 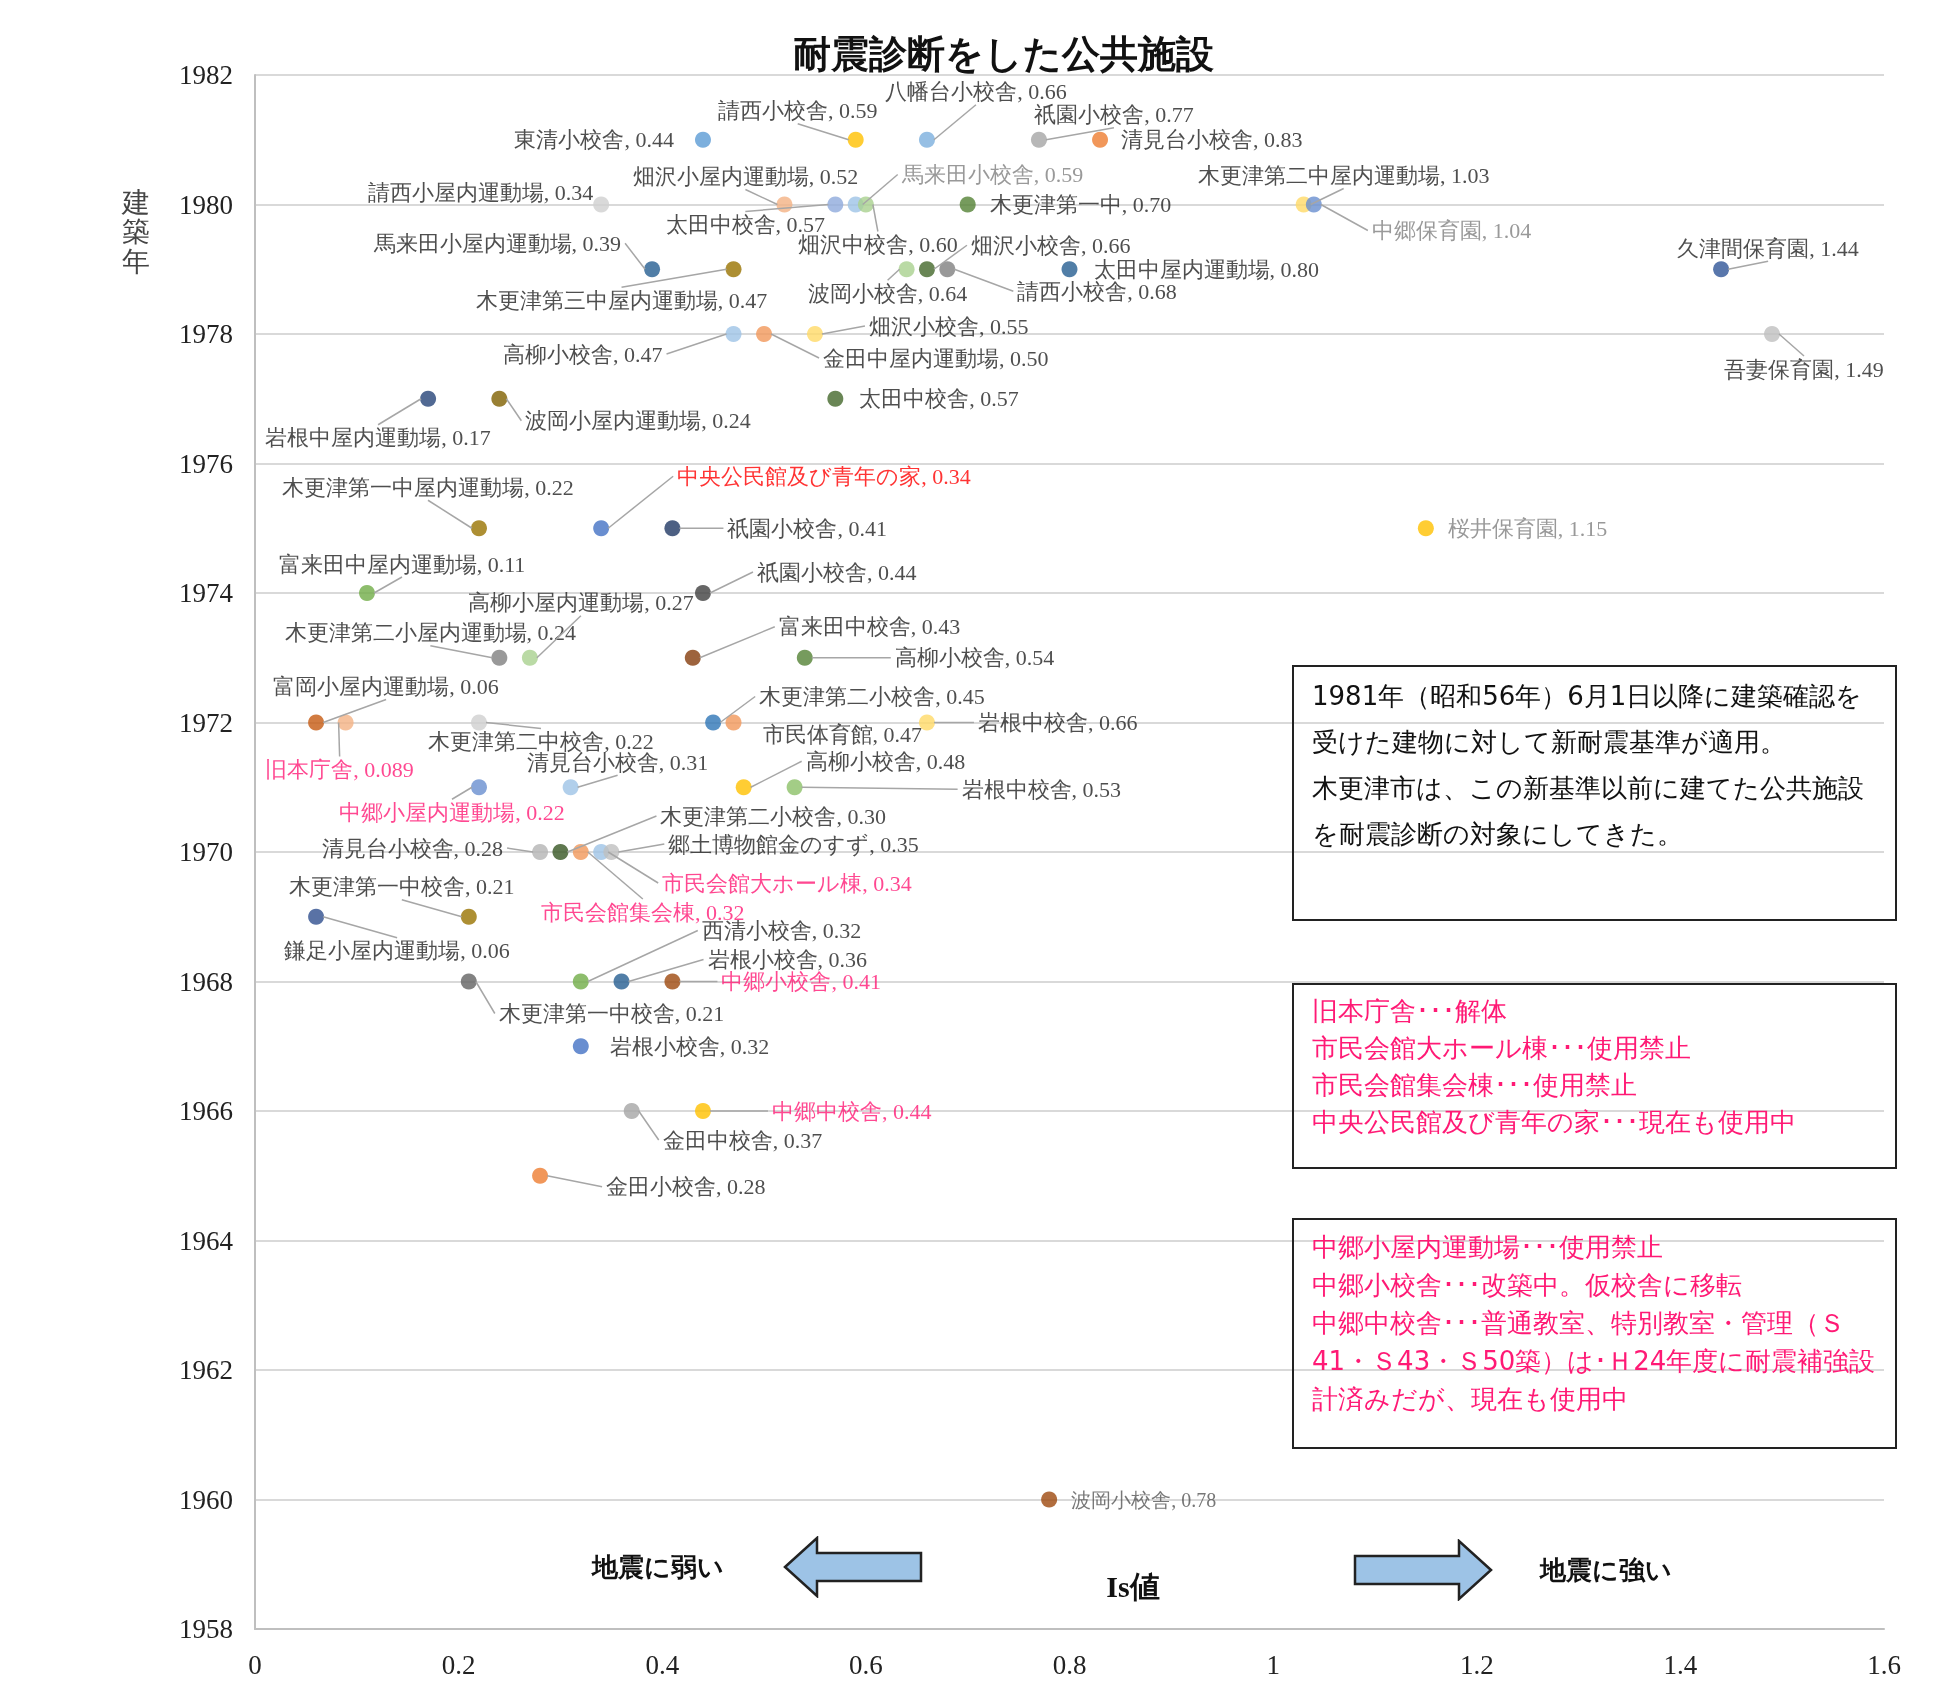 What do you see at coordinates (1475, 1085) in the screenshot?
I see `annotation: 市民会館集会棟･･･使用禁止` at bounding box center [1475, 1085].